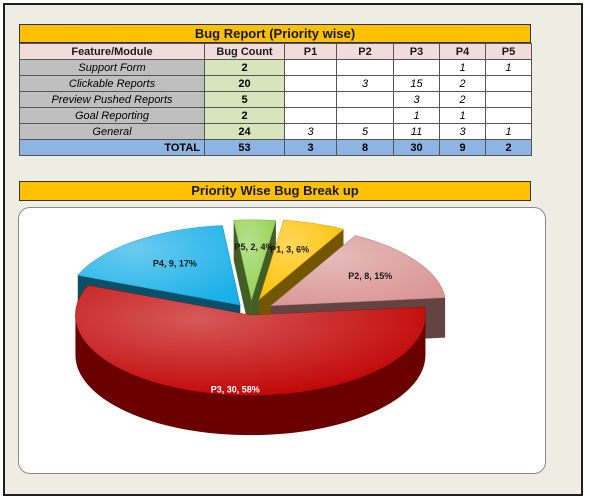 Image resolution: width=590 pixels, height=502 pixels. Describe the element at coordinates (416, 51) in the screenshot. I see `header-p3: P3` at that location.